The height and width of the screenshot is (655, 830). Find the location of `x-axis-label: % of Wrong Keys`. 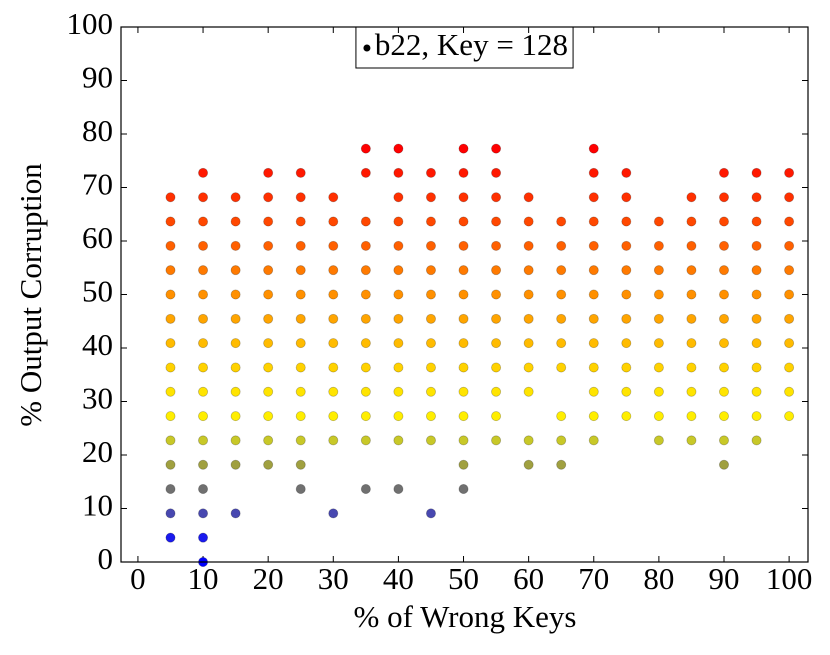

x-axis-label: % of Wrong Keys is located at coordinates (465, 616).